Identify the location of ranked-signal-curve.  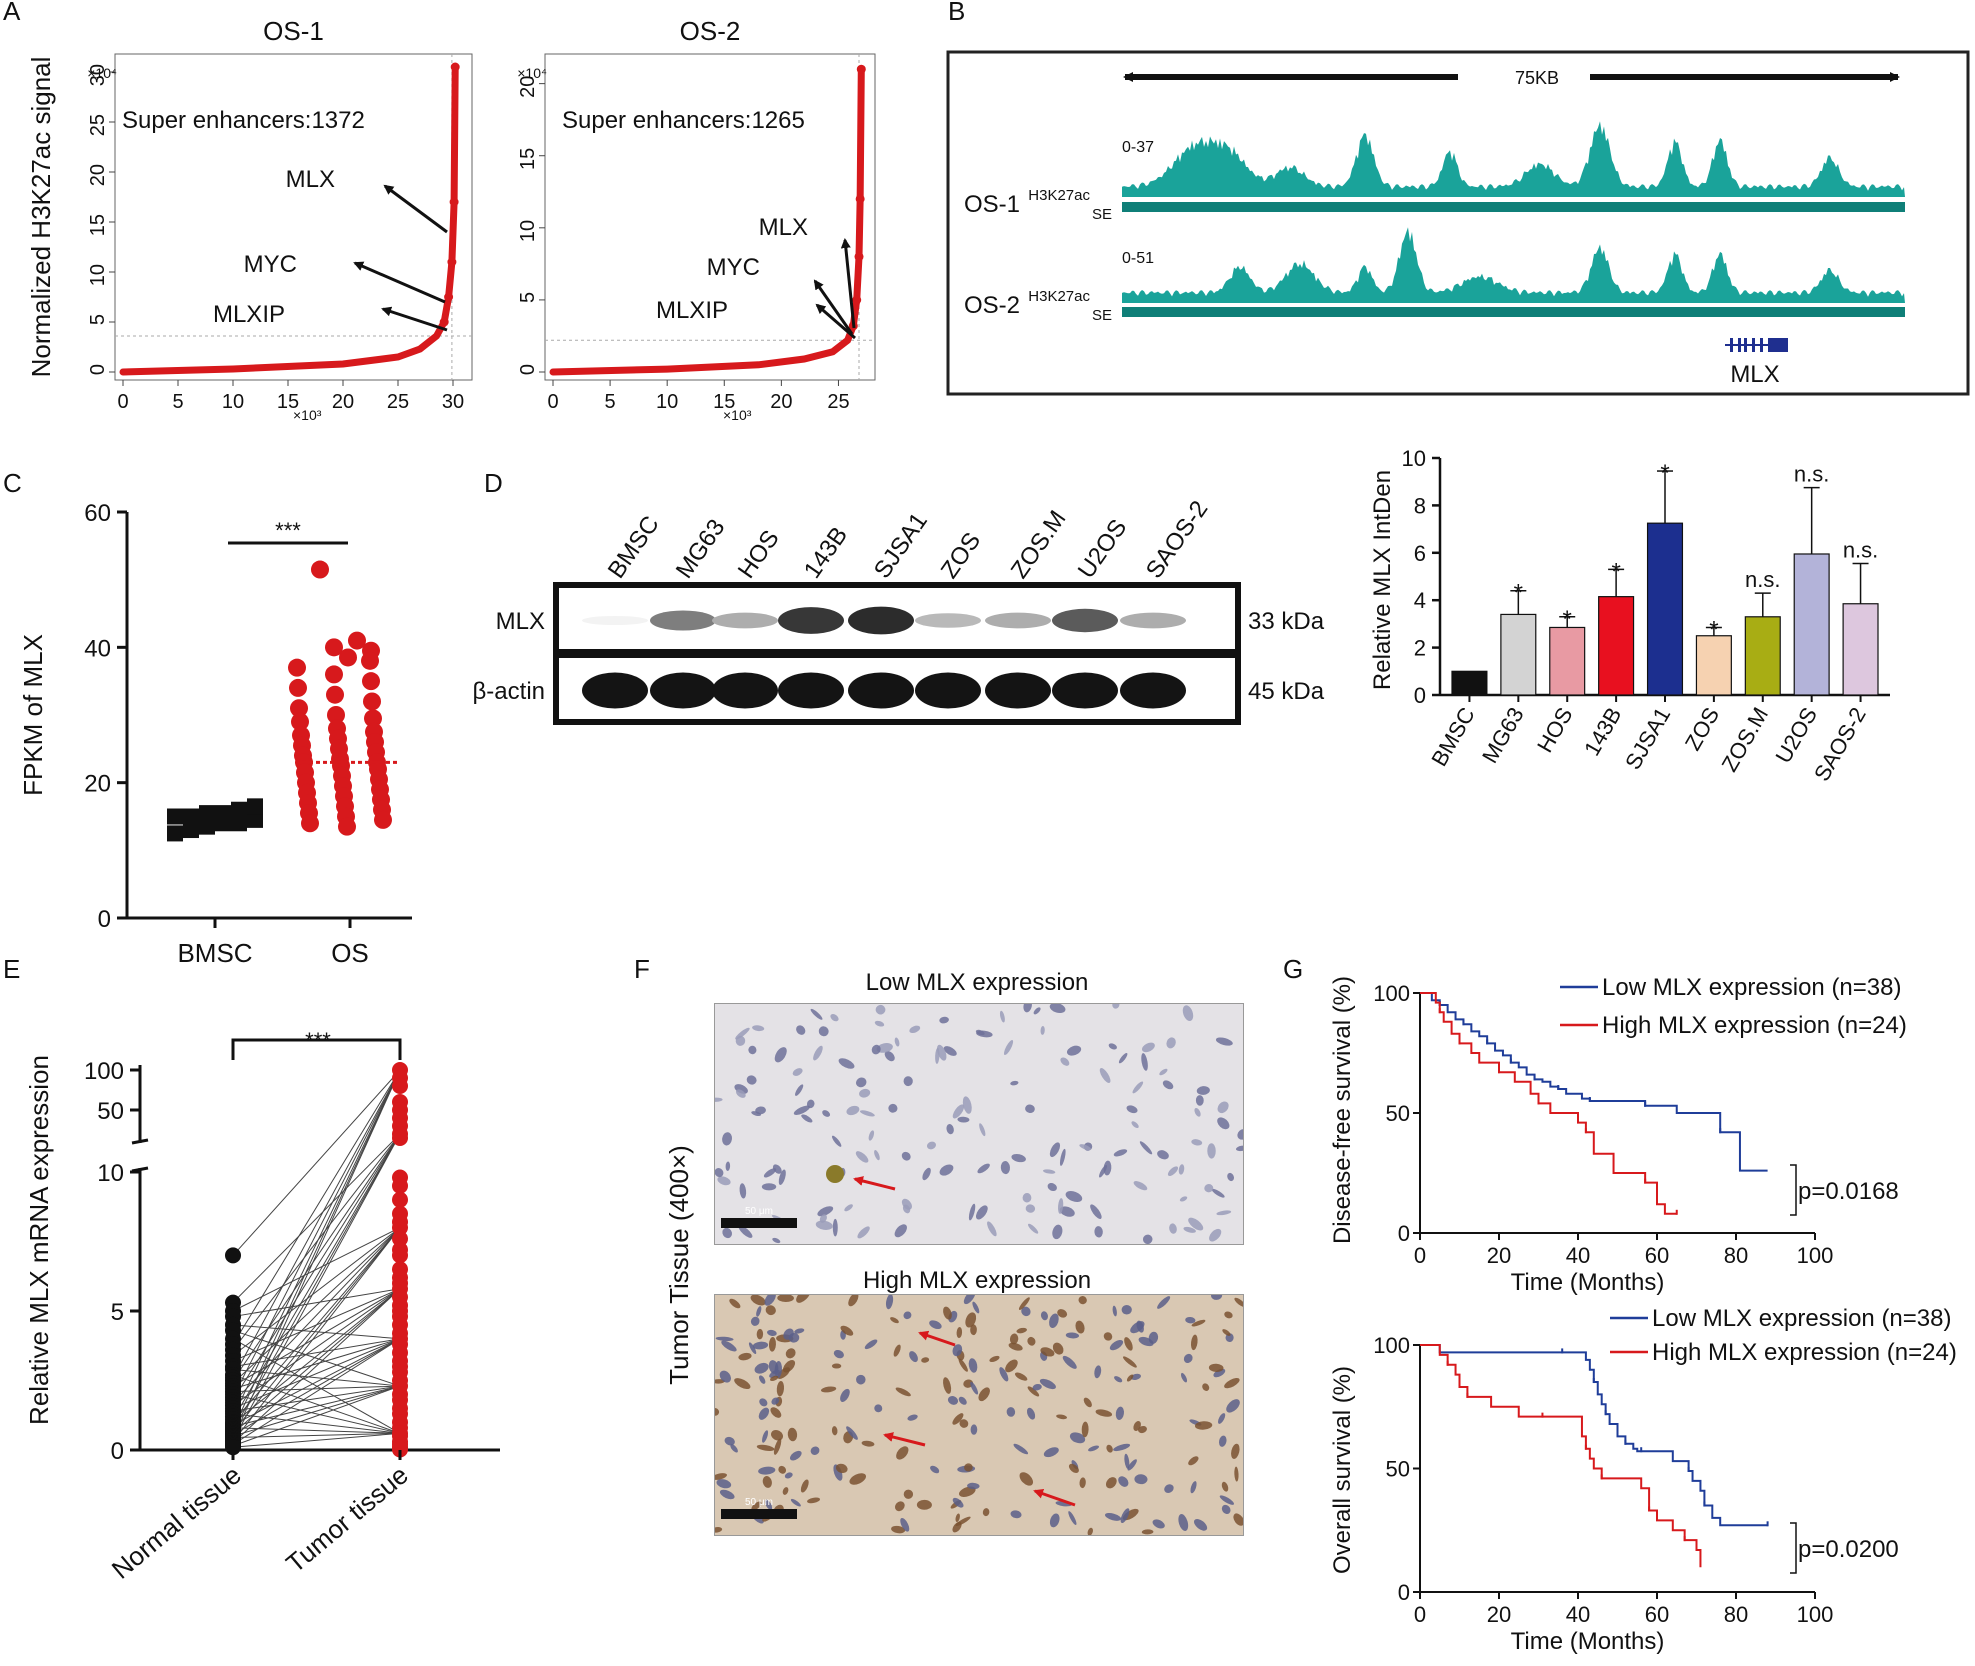
(707, 220).